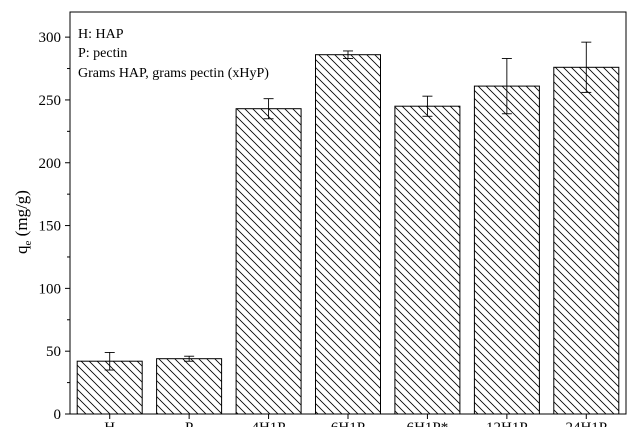 The image size is (627, 427). Describe the element at coordinates (268, 261) in the screenshot. I see `bar-4H1P` at that location.